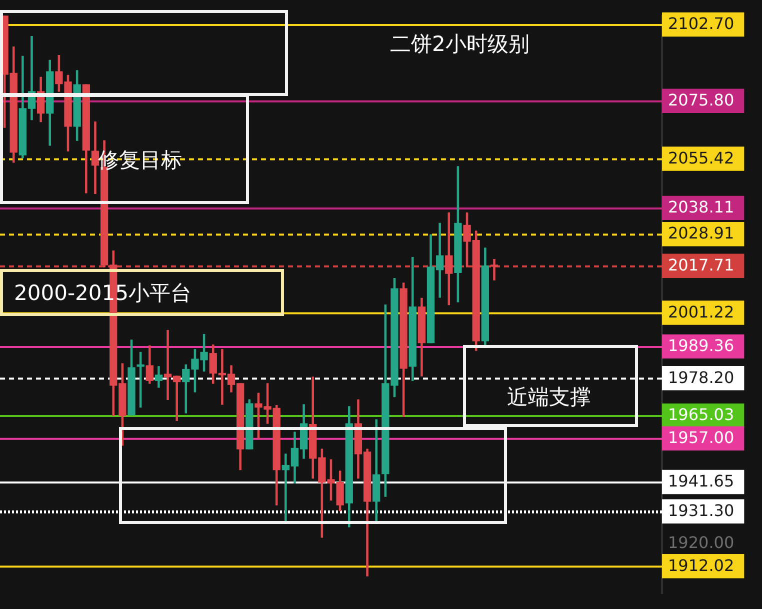 Image resolution: width=762 pixels, height=609 pixels. What do you see at coordinates (701, 438) in the screenshot?
I see `y-tick-label: 1957.00` at bounding box center [701, 438].